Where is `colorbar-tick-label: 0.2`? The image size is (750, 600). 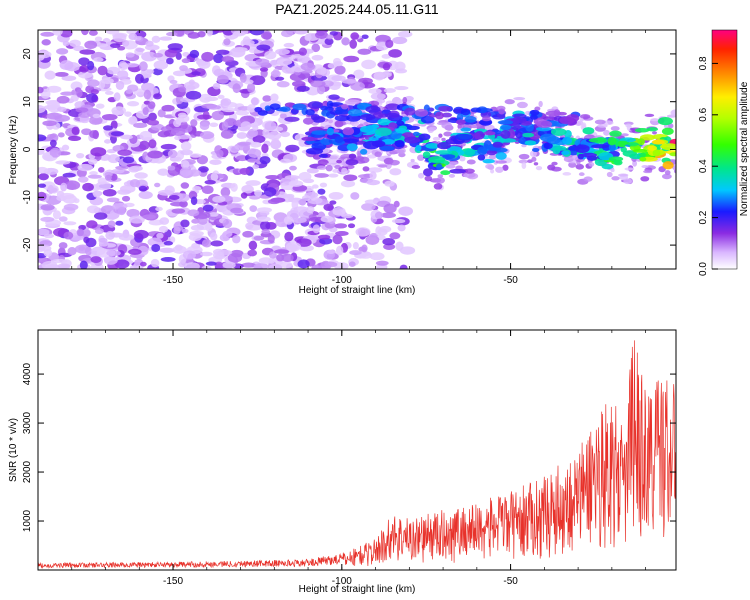 colorbar-tick-label: 0.2 is located at coordinates (703, 217).